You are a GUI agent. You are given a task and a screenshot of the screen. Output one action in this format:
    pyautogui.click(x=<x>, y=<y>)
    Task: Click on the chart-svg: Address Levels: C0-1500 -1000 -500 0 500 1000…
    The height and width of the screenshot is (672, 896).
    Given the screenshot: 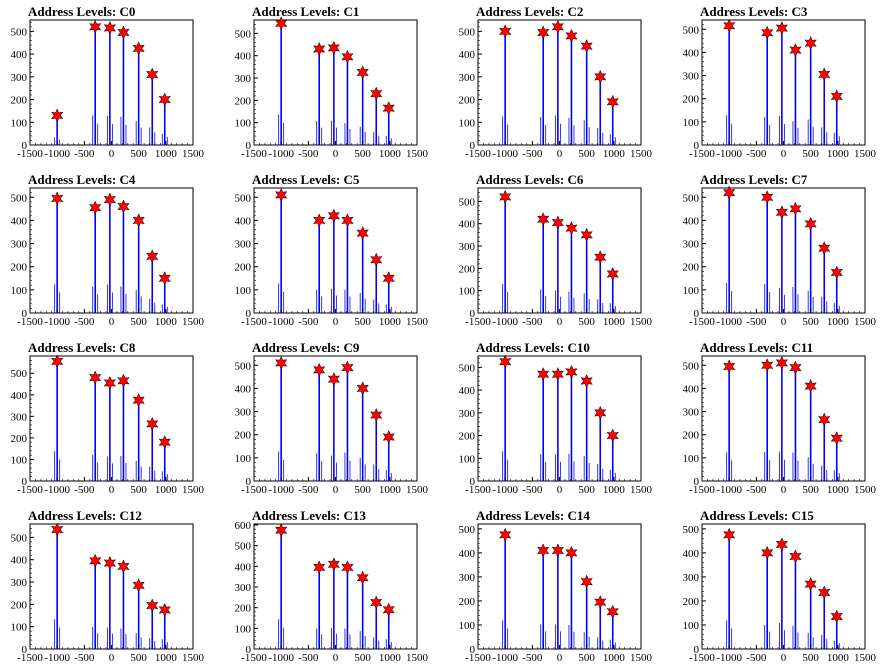 What is the action you would take?
    pyautogui.click(x=108, y=82)
    